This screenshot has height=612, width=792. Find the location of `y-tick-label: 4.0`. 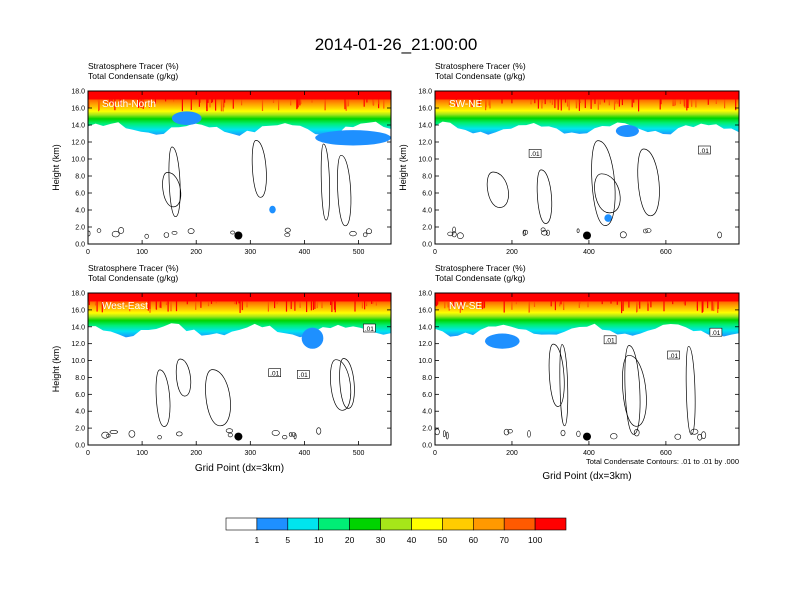

y-tick-label: 4.0 is located at coordinates (80, 211).